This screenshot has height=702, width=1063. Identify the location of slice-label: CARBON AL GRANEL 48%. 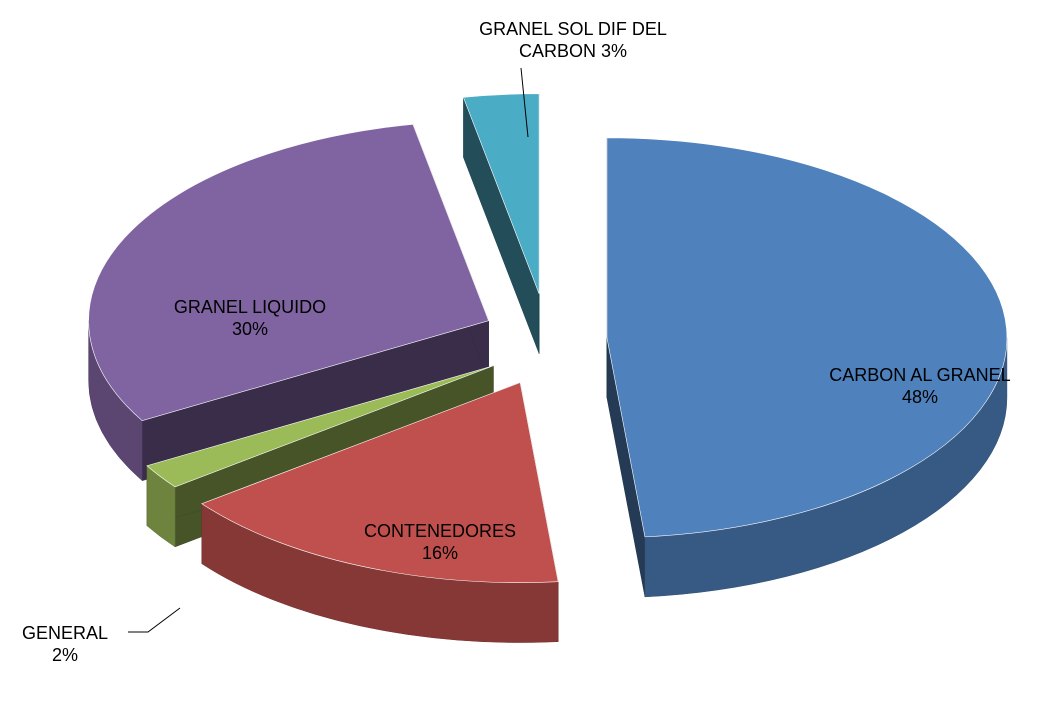
(920, 386).